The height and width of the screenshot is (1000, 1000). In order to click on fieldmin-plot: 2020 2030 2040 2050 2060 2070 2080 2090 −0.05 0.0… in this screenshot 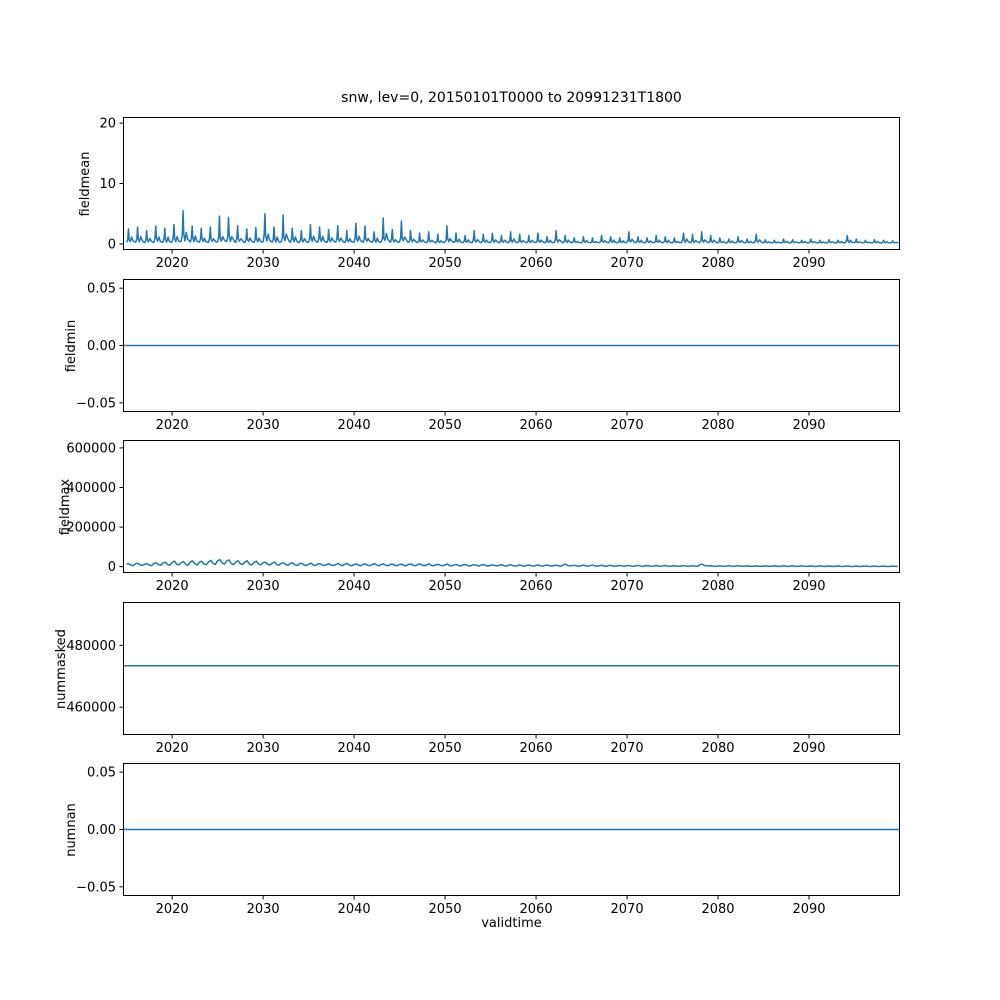, I will do `click(488, 356)`.